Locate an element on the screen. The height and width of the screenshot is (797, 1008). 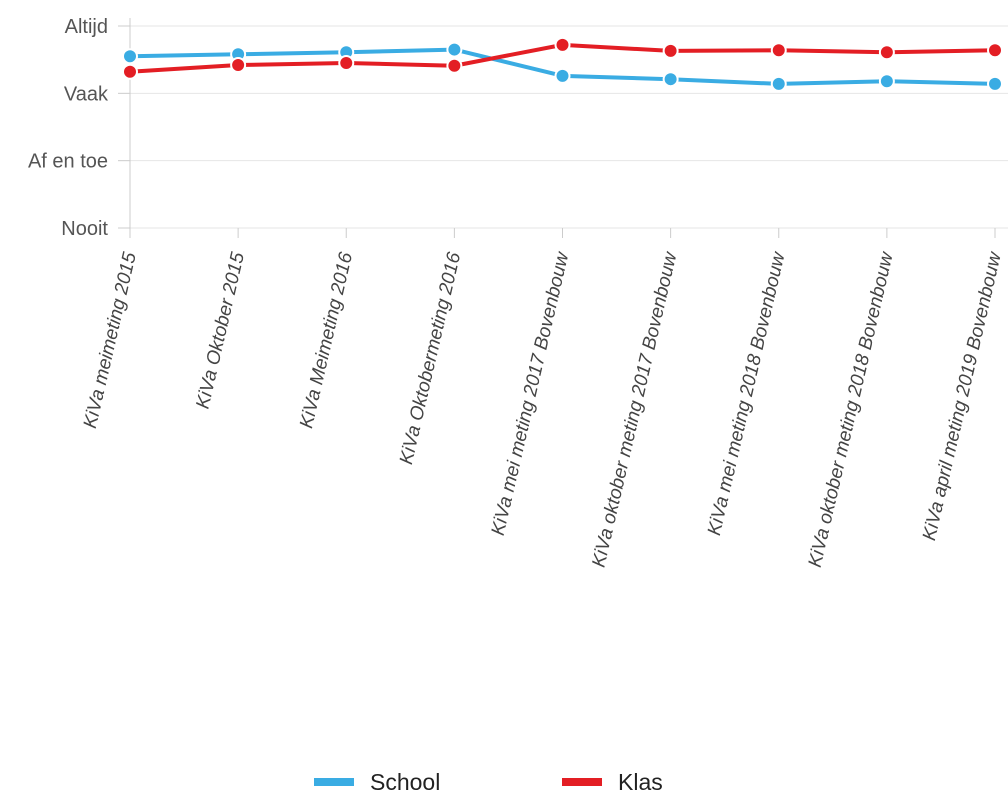
x-tick-label: KiVa Oktobermeting 2016 is located at coordinates (430, 358).